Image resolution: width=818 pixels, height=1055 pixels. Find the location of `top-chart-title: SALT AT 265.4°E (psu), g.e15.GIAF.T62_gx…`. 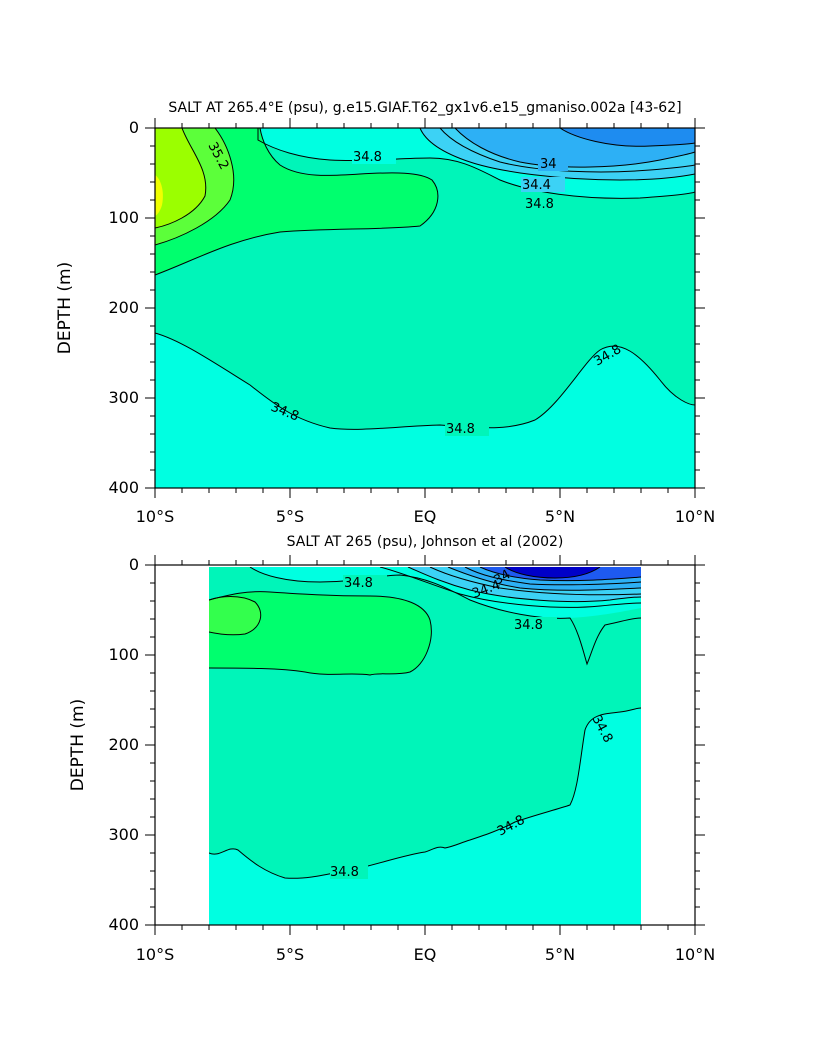

top-chart-title: SALT AT 265.4°E (psu), g.e15.GIAF.T62_gx… is located at coordinates (424, 108).